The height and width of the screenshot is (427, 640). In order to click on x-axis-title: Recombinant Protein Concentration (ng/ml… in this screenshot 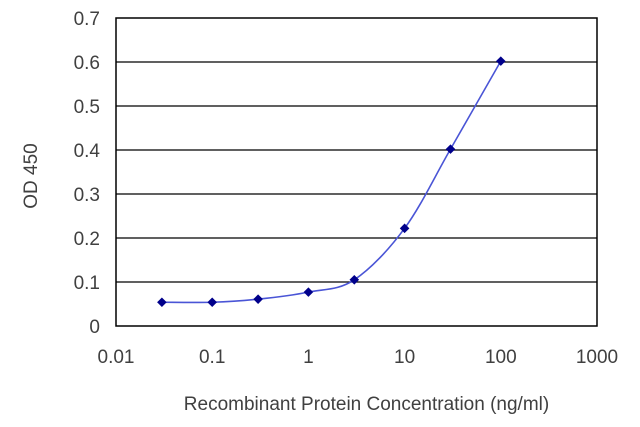, I will do `click(366, 404)`.